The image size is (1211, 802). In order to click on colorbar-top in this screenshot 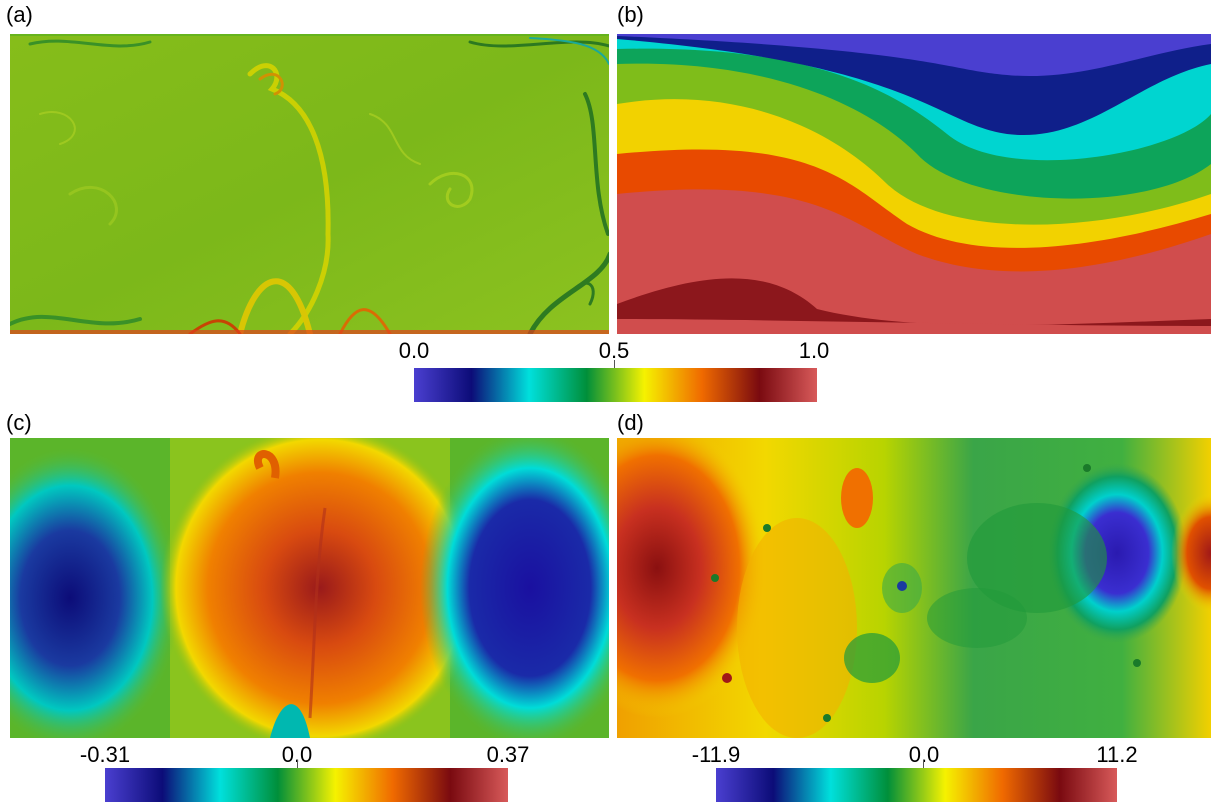, I will do `click(615, 381)`.